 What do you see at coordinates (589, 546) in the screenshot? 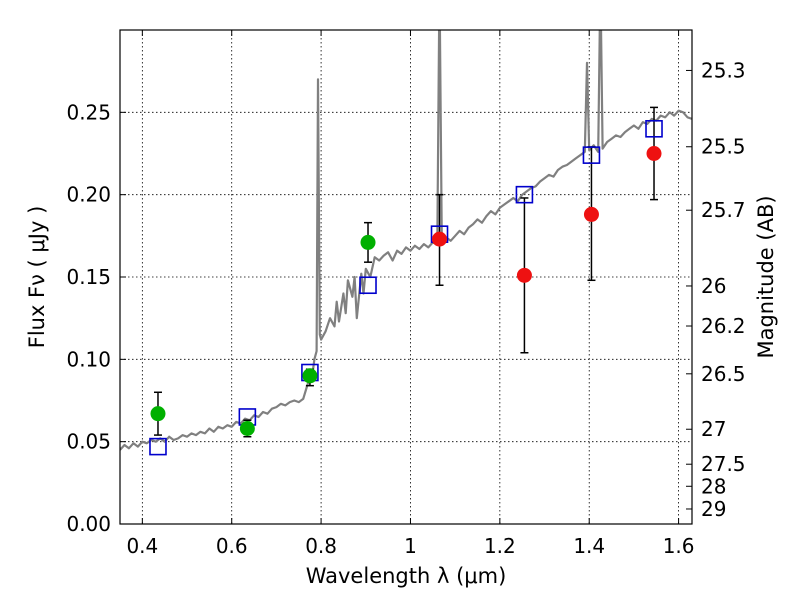
I see `x-tick-label: 1.4` at bounding box center [589, 546].